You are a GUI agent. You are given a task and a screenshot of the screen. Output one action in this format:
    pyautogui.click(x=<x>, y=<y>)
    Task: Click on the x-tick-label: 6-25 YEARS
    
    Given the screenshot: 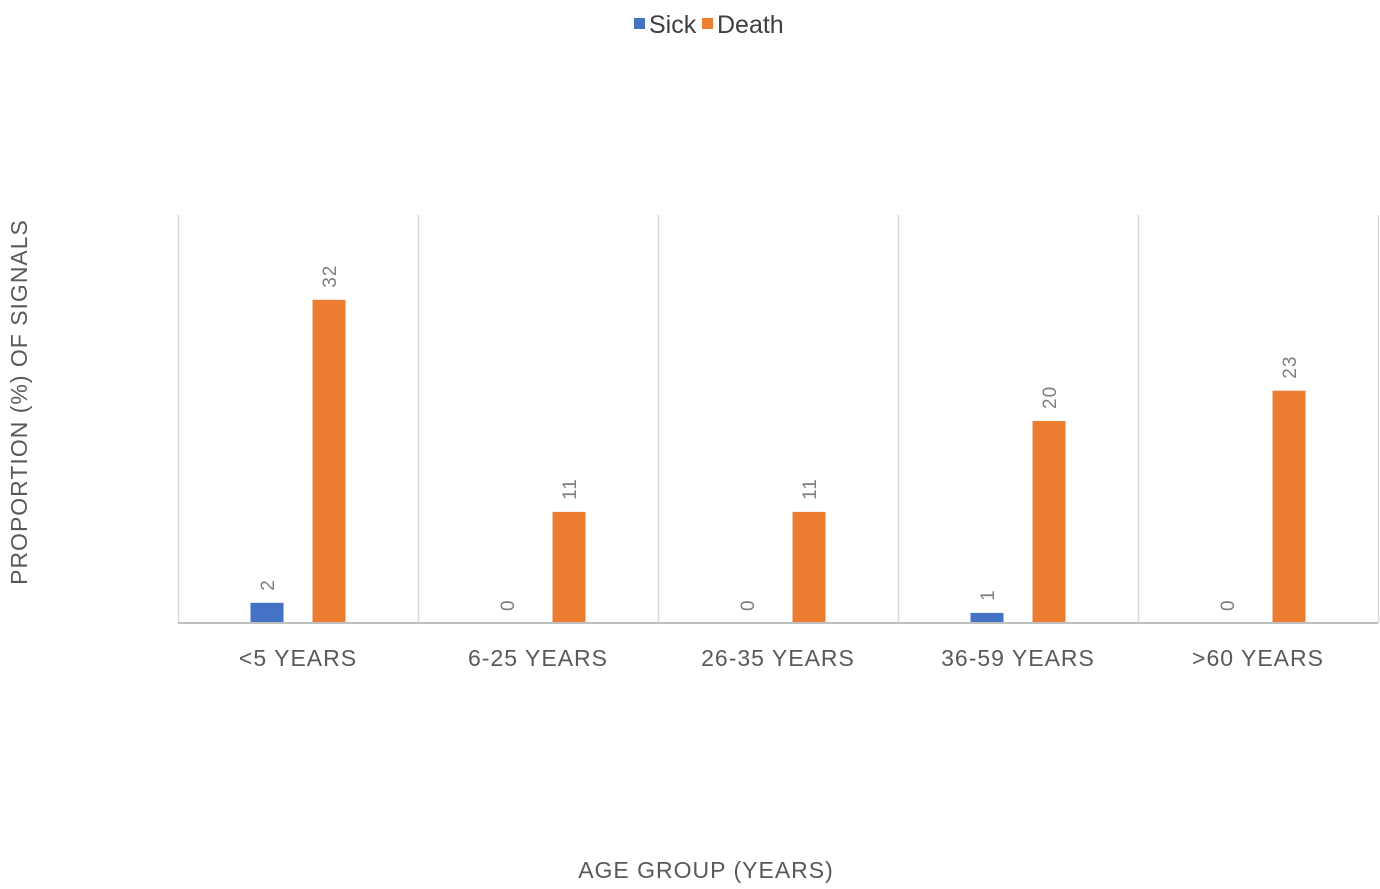 What is the action you would take?
    pyautogui.click(x=538, y=658)
    